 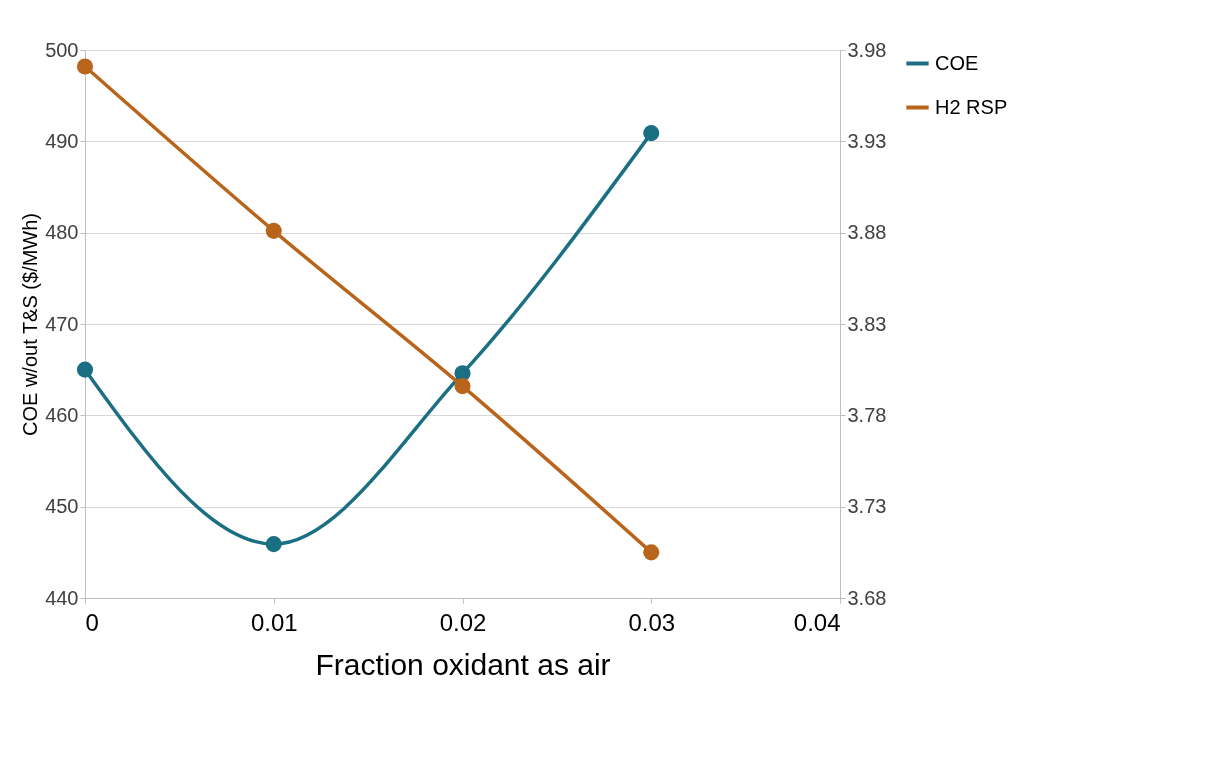 I want to click on y-tick-label: 500, so click(x=62, y=49).